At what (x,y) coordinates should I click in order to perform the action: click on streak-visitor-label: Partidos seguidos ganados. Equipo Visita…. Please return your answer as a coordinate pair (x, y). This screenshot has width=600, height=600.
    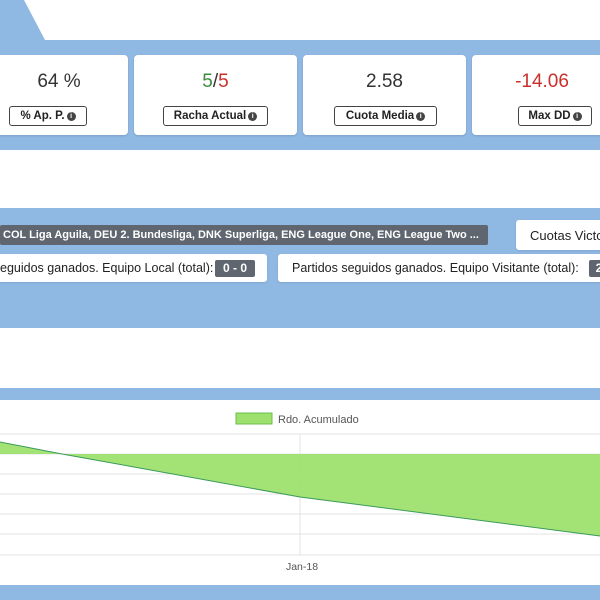
    Looking at the image, I should click on (435, 268).